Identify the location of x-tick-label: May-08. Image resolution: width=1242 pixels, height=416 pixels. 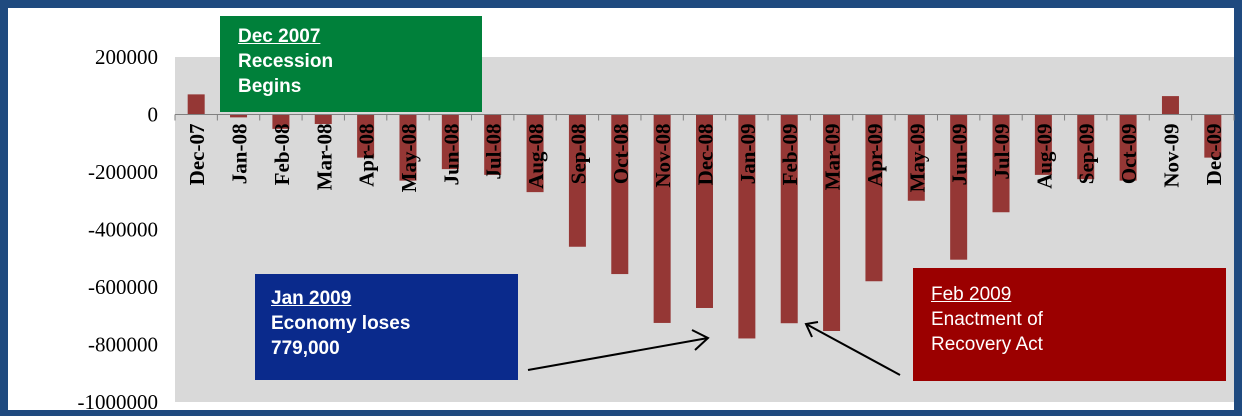
(409, 158).